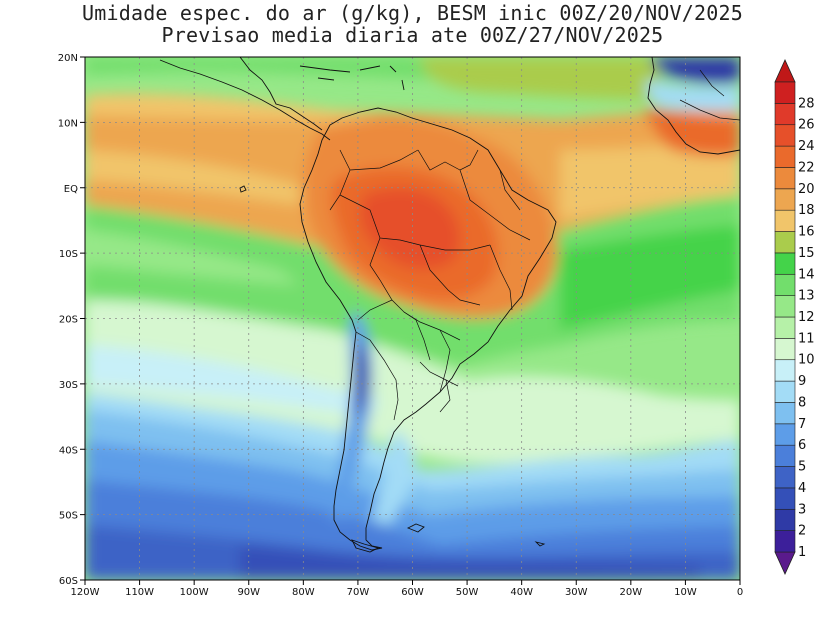 The height and width of the screenshot is (637, 825). Describe the element at coordinates (68, 581) in the screenshot. I see `lat-tick-label: 60S` at that location.